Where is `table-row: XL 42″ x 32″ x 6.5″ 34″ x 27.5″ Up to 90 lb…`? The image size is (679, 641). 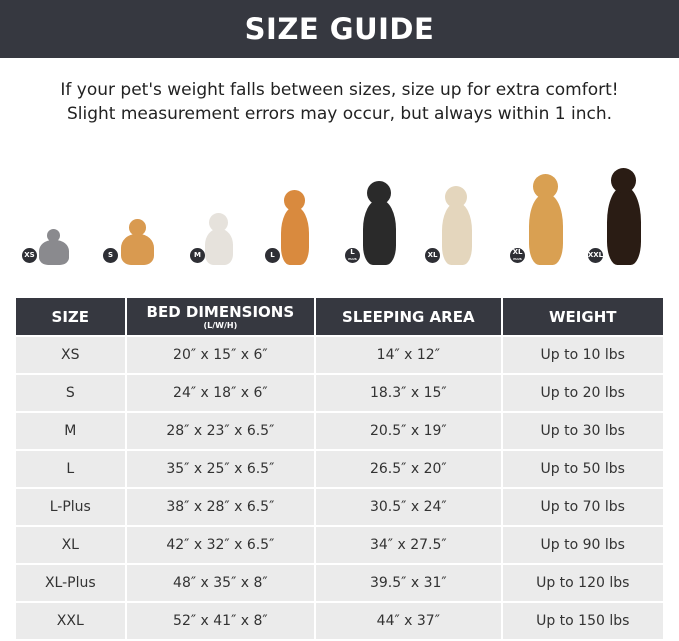 table-row: XL 42″ x 32″ x 6.5″ 34″ x 27.5″ Up to 90 lb… is located at coordinates (340, 545).